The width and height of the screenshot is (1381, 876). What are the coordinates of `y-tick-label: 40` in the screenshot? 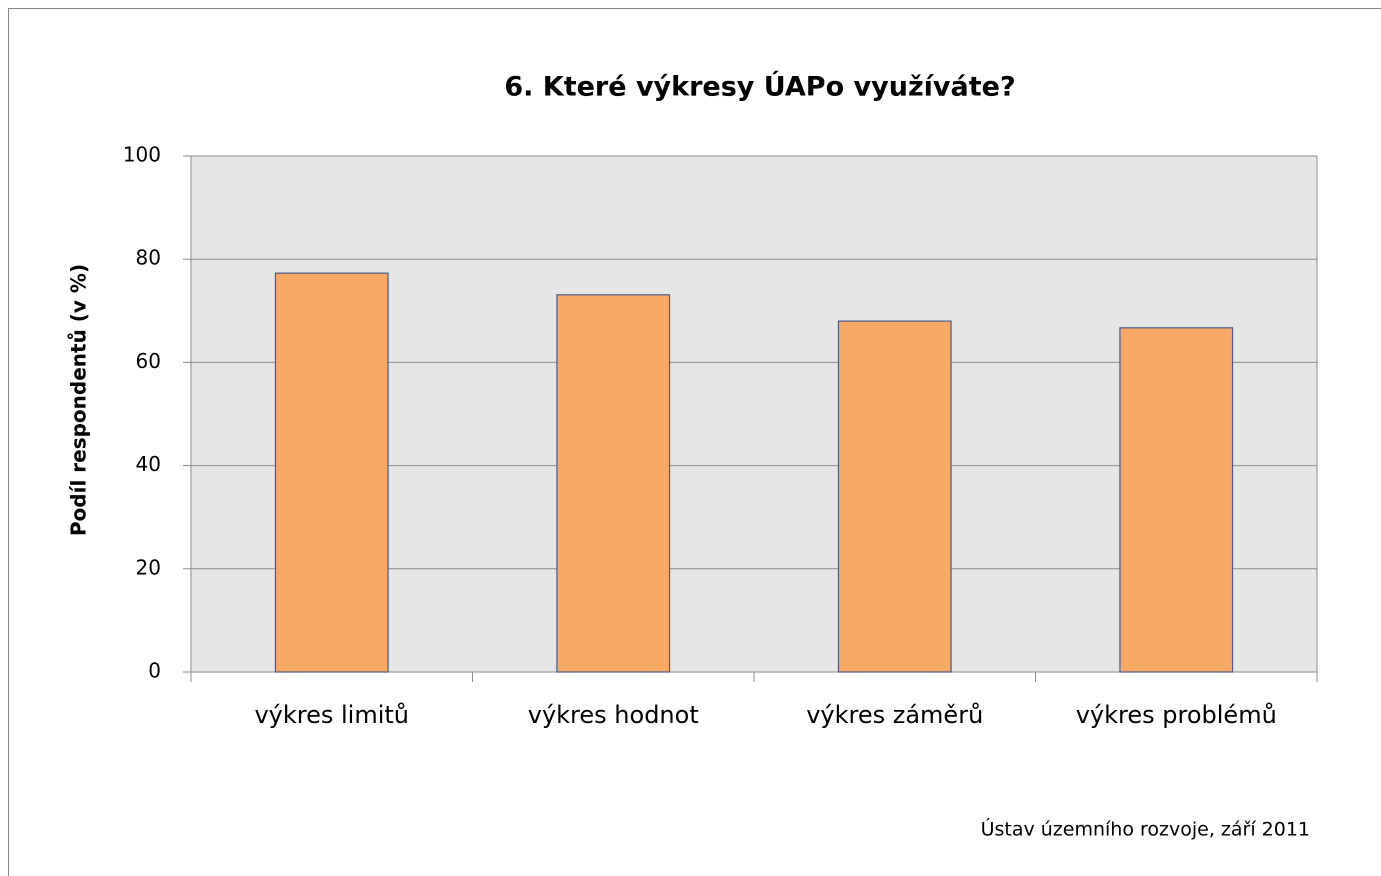 It's located at (148, 464).